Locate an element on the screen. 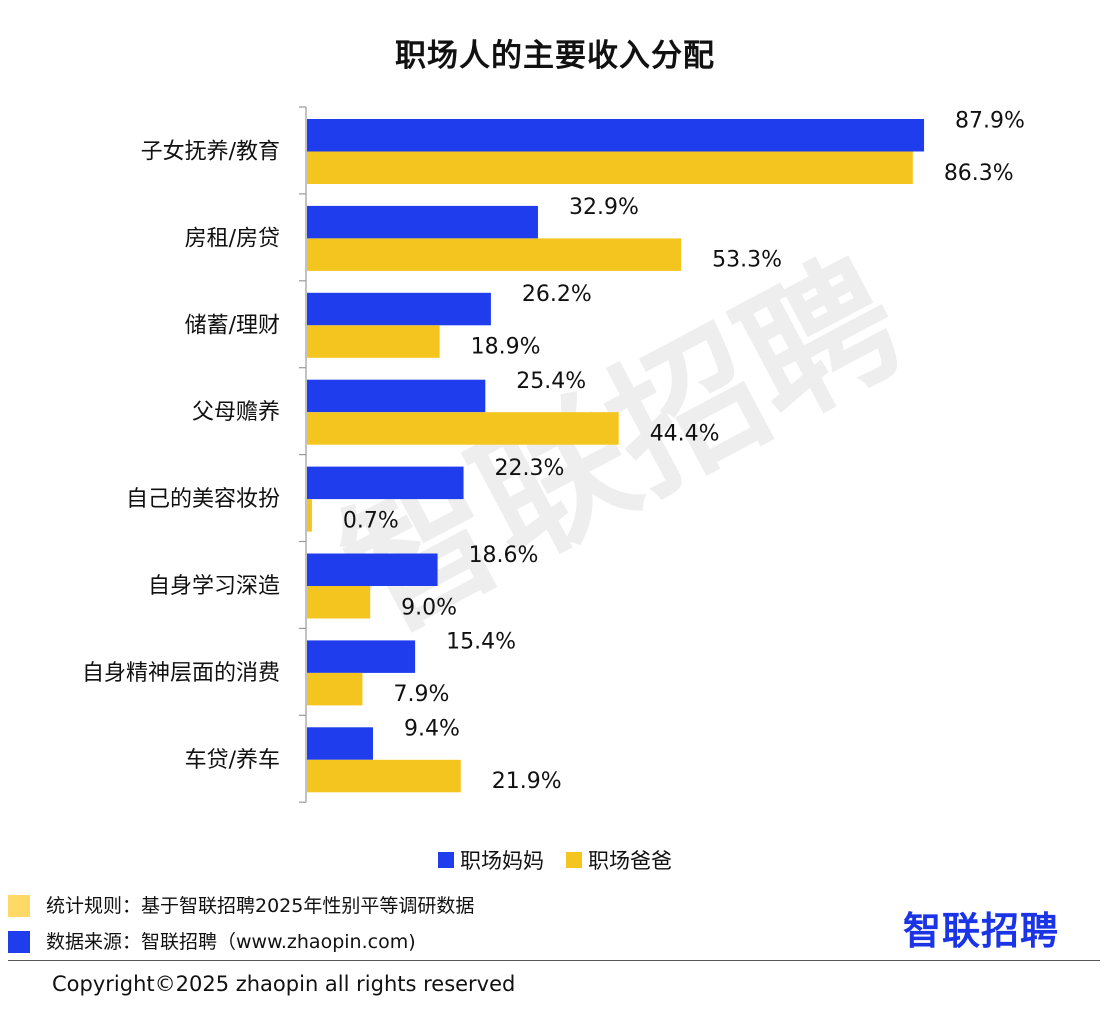 Image resolution: width=1110 pixels, height=1029 pixels. data-label-dad: 53.3% is located at coordinates (747, 260).